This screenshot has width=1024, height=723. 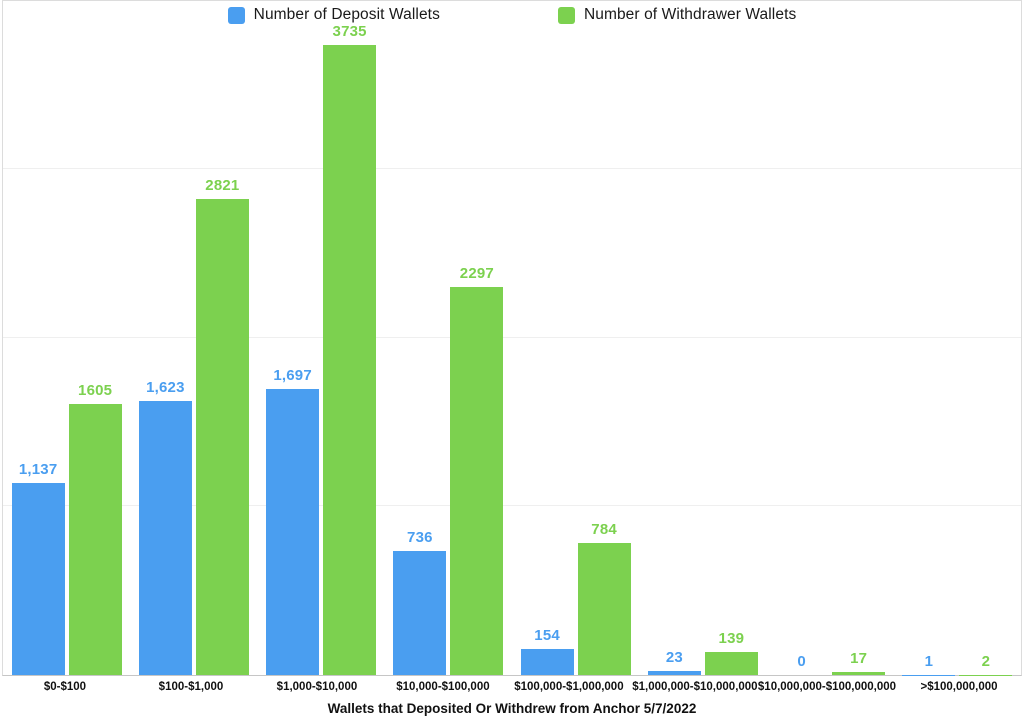 I want to click on withdrawer-bar-column: 3735, so click(x=350, y=338).